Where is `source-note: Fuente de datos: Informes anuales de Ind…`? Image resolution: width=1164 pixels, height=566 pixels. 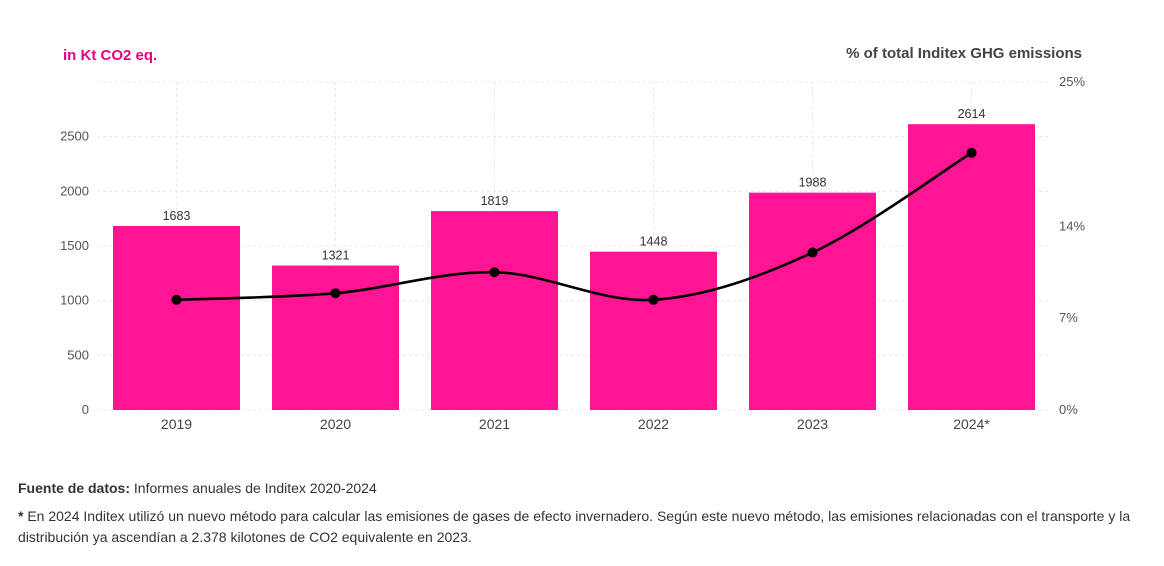 source-note: Fuente de datos: Informes anuales de Ind… is located at coordinates (197, 488).